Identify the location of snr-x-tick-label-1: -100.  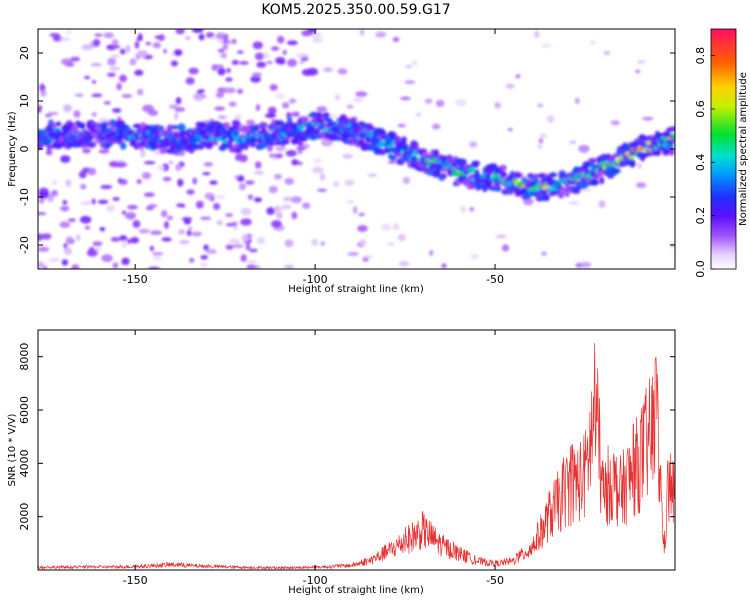
(315, 580).